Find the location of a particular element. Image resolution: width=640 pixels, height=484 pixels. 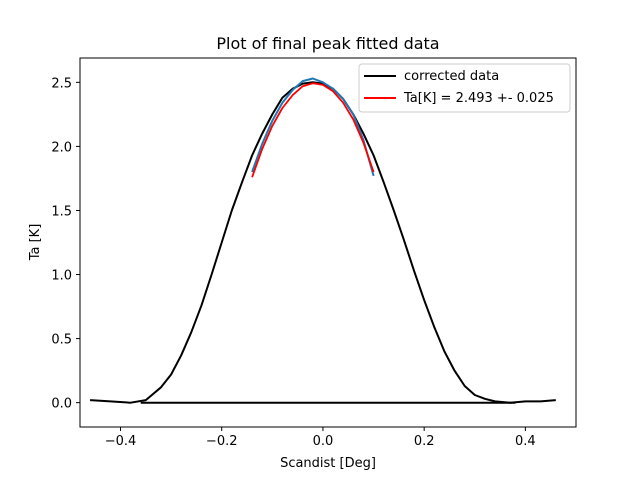

y-axis-ticks: 0.0 0.5 1.0 1.5 2.0 2.5 is located at coordinates (65, 244).